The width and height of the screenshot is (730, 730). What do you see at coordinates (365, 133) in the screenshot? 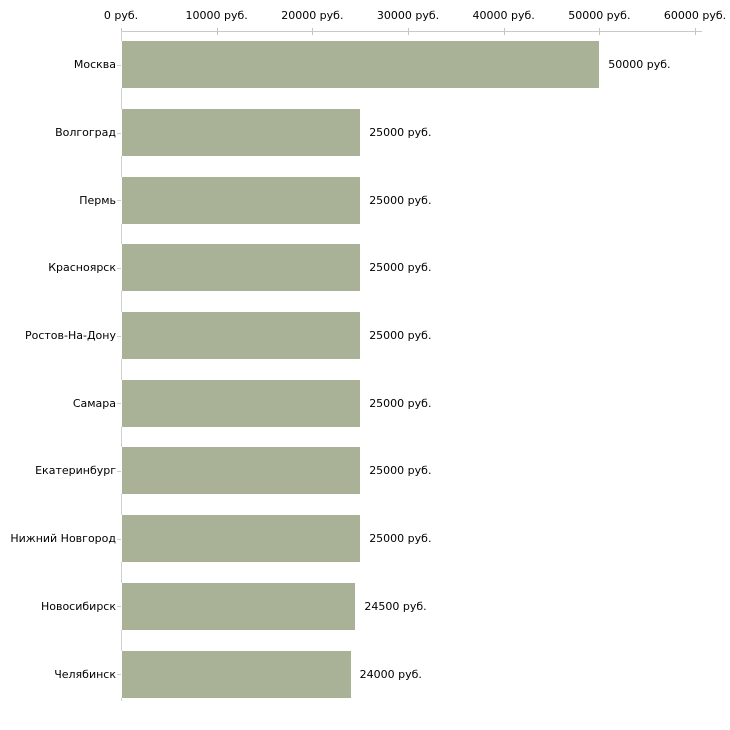
I see `bar-row: Волгоград 25000 руб.` at bounding box center [365, 133].